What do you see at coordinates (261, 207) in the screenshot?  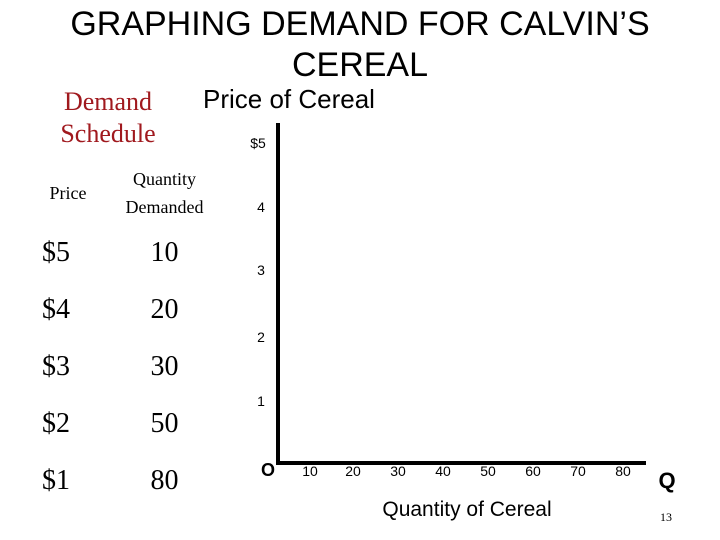 I see `y-tick-label: 4` at bounding box center [261, 207].